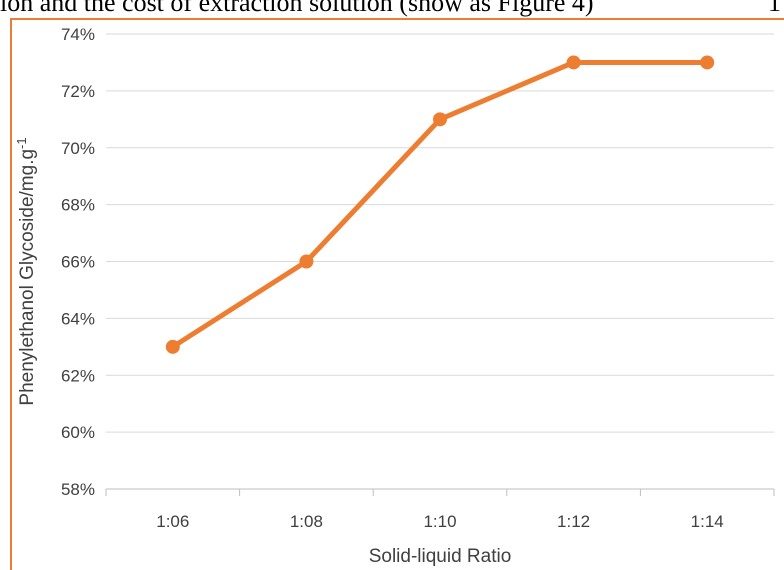 This screenshot has height=570, width=784. I want to click on x-tick-label: 1:10, so click(439, 521).